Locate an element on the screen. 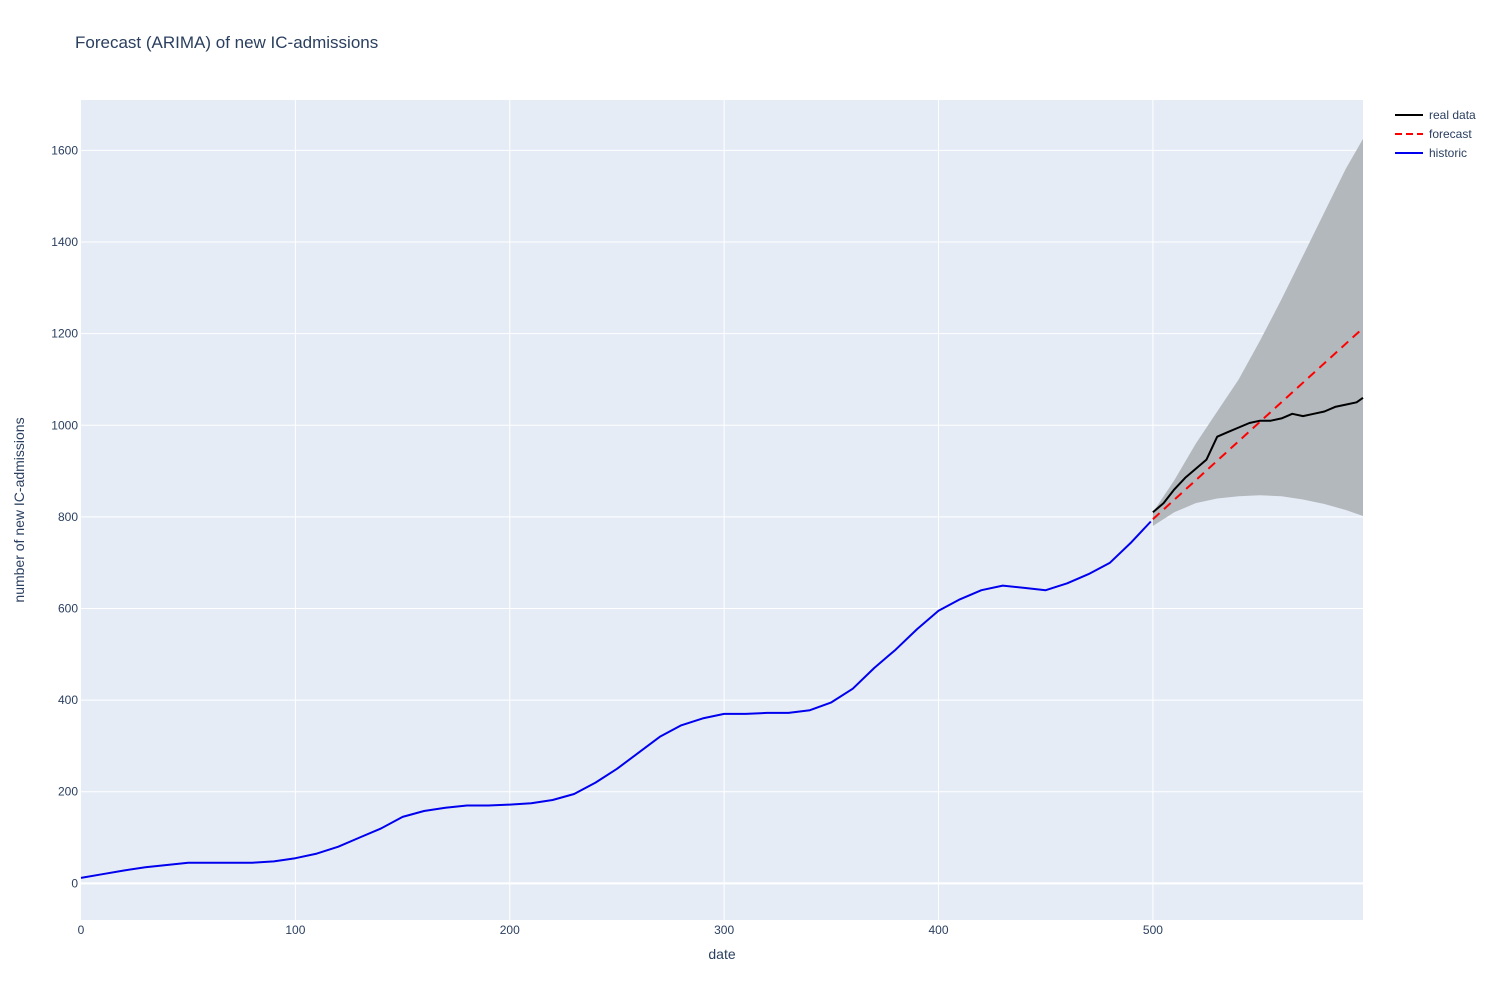 The height and width of the screenshot is (1000, 1500). x-tick-label: 0 is located at coordinates (81, 930).